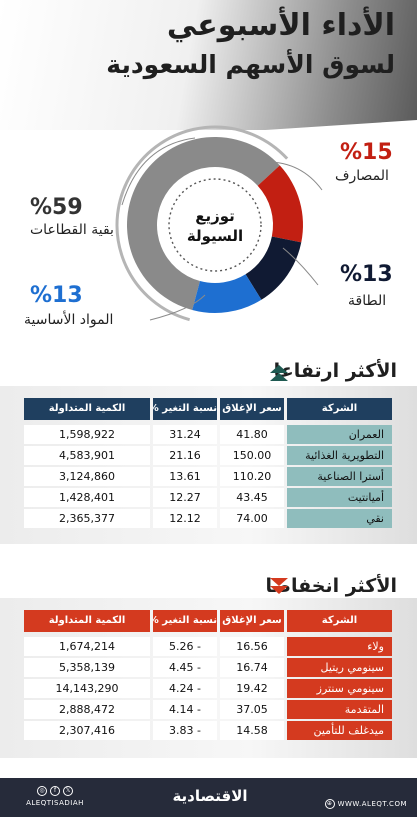 The image size is (417, 817). What do you see at coordinates (215, 236) in the screenshot?
I see `donut-title-line2: السيولة` at bounding box center [215, 236].